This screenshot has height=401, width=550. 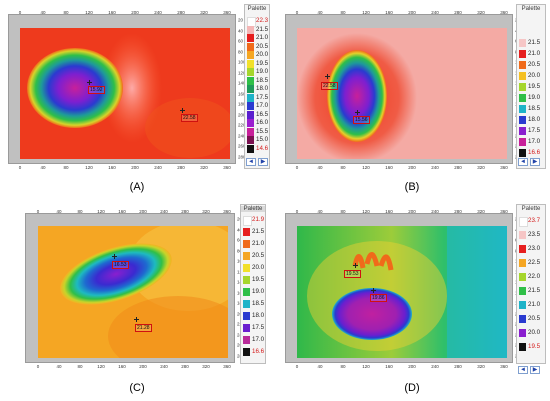 I want to click on x-axis-top-b: 0 40 80 120 160 200 240 280 320 360, so click(x=401, y=13).